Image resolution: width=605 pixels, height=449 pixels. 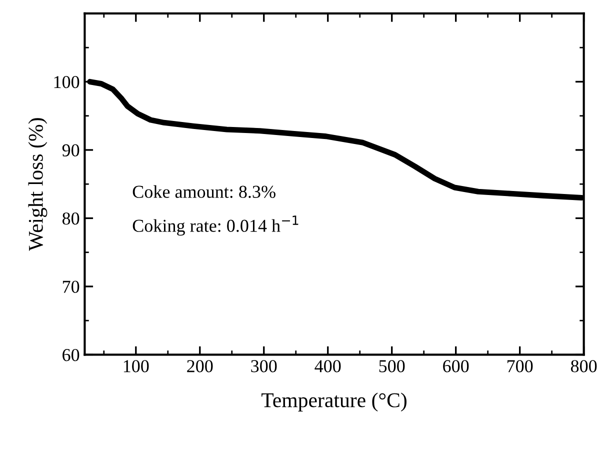 What do you see at coordinates (264, 366) in the screenshot?
I see `x-tick-label: 300` at bounding box center [264, 366].